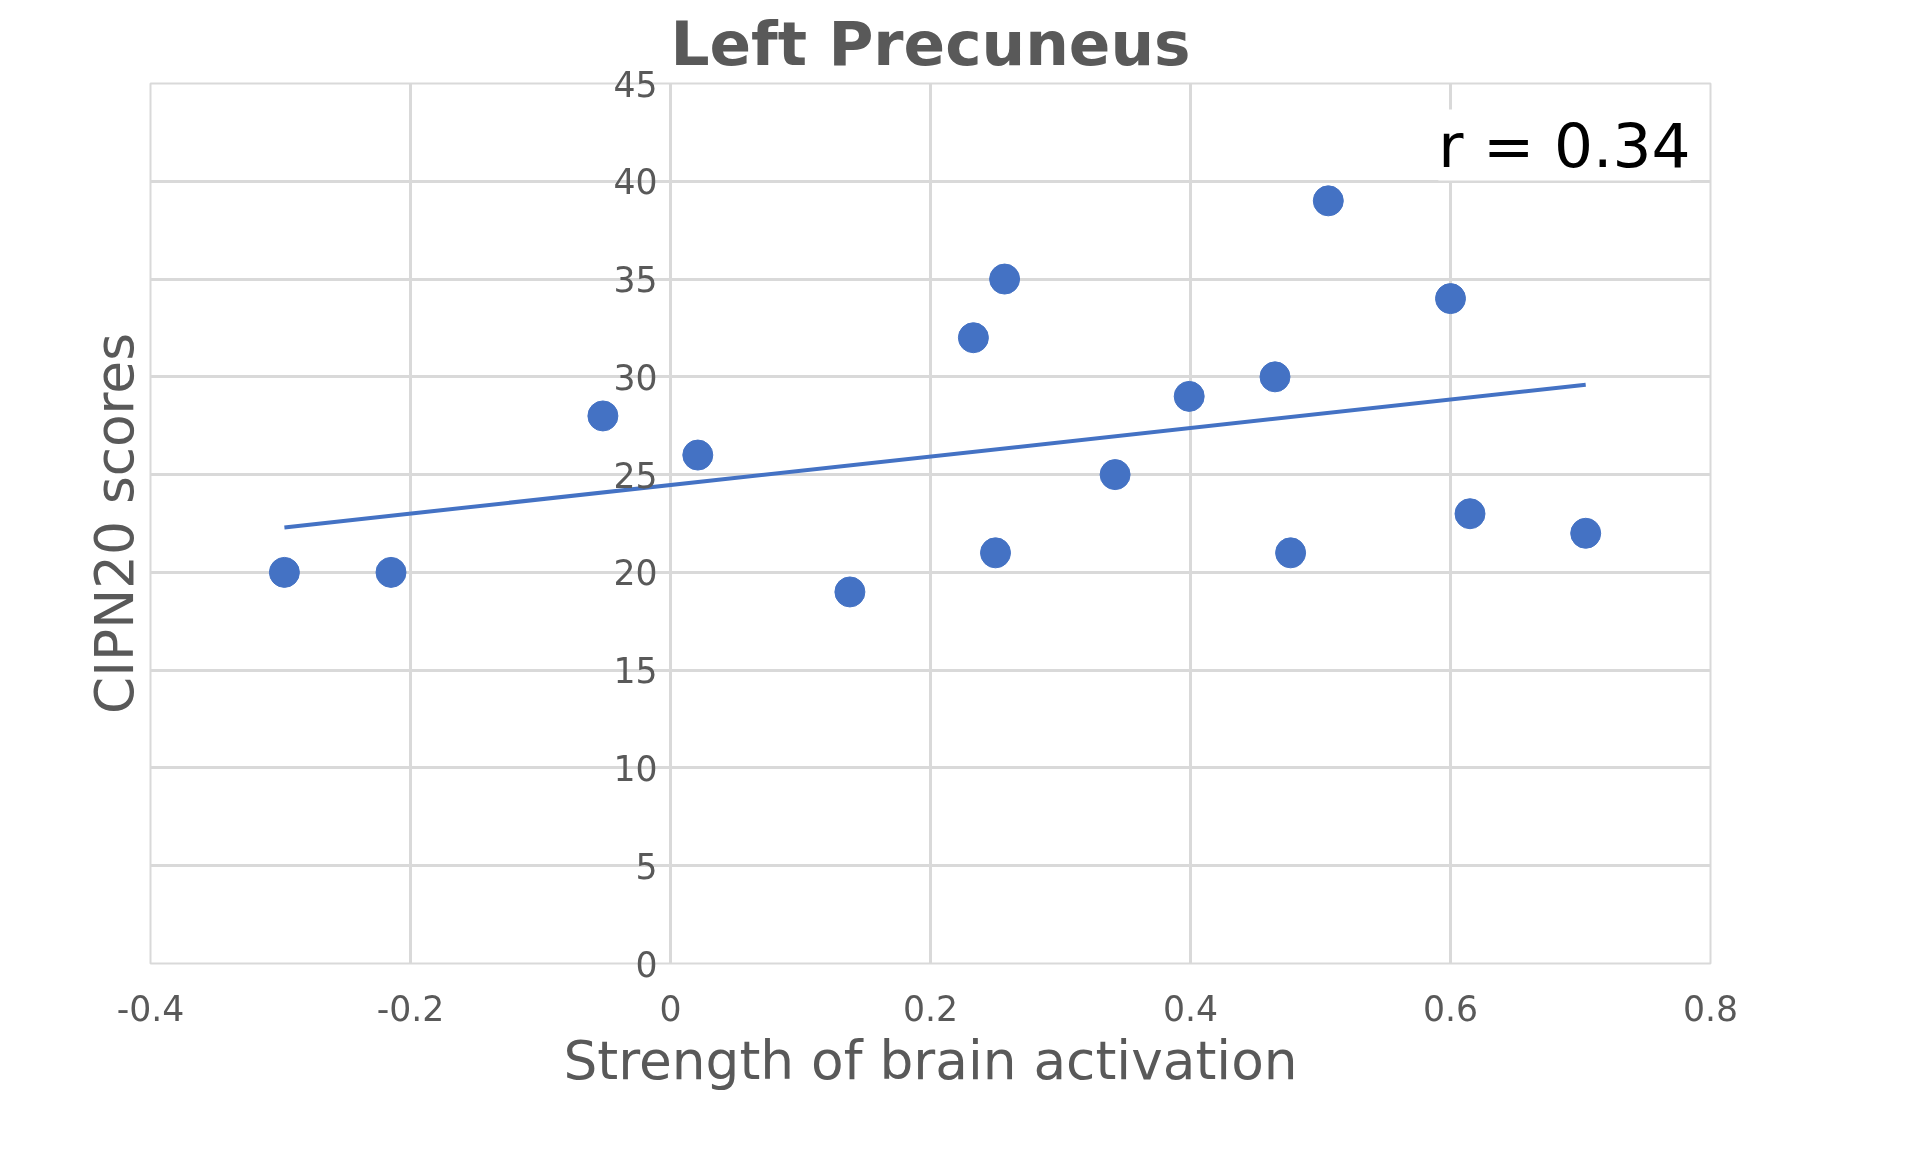 The image size is (1925, 1174). What do you see at coordinates (1450, 1008) in the screenshot?
I see `x-tick-label: 0.6` at bounding box center [1450, 1008].